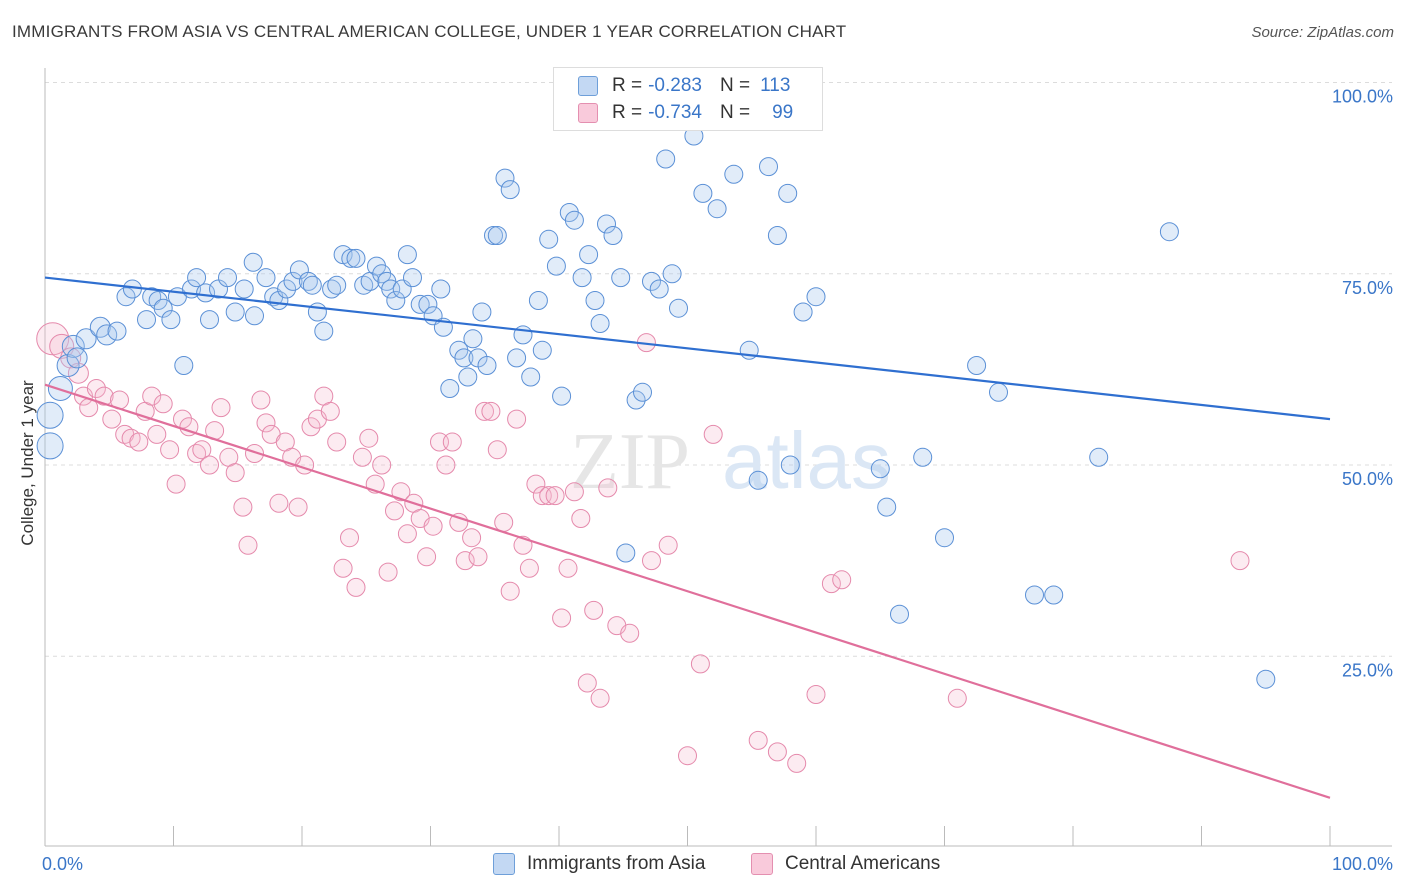 This screenshot has height=892, width=1406. Describe the element at coordinates (630, 462) in the screenshot. I see `watermark-zip: ZIP` at that location.